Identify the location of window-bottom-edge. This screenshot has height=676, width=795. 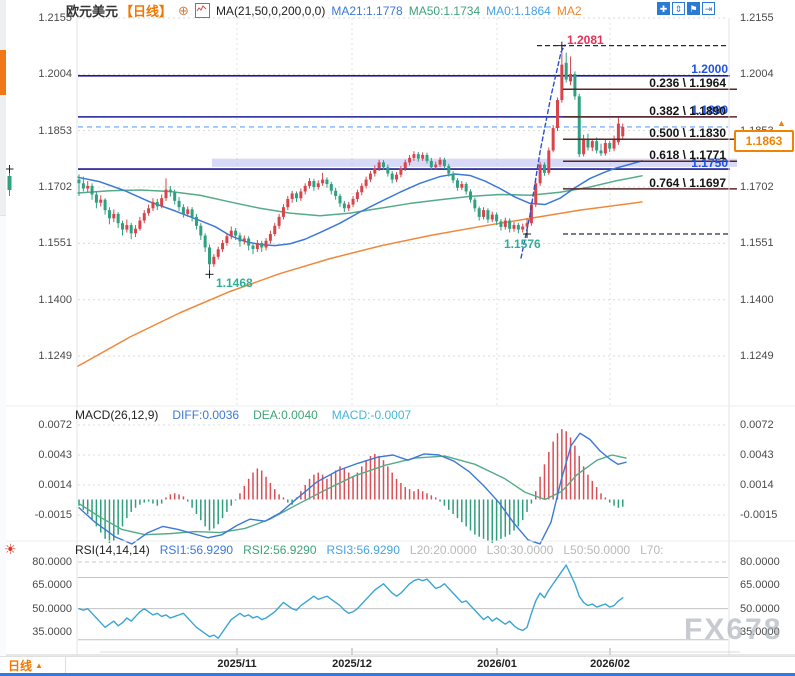
(397, 674).